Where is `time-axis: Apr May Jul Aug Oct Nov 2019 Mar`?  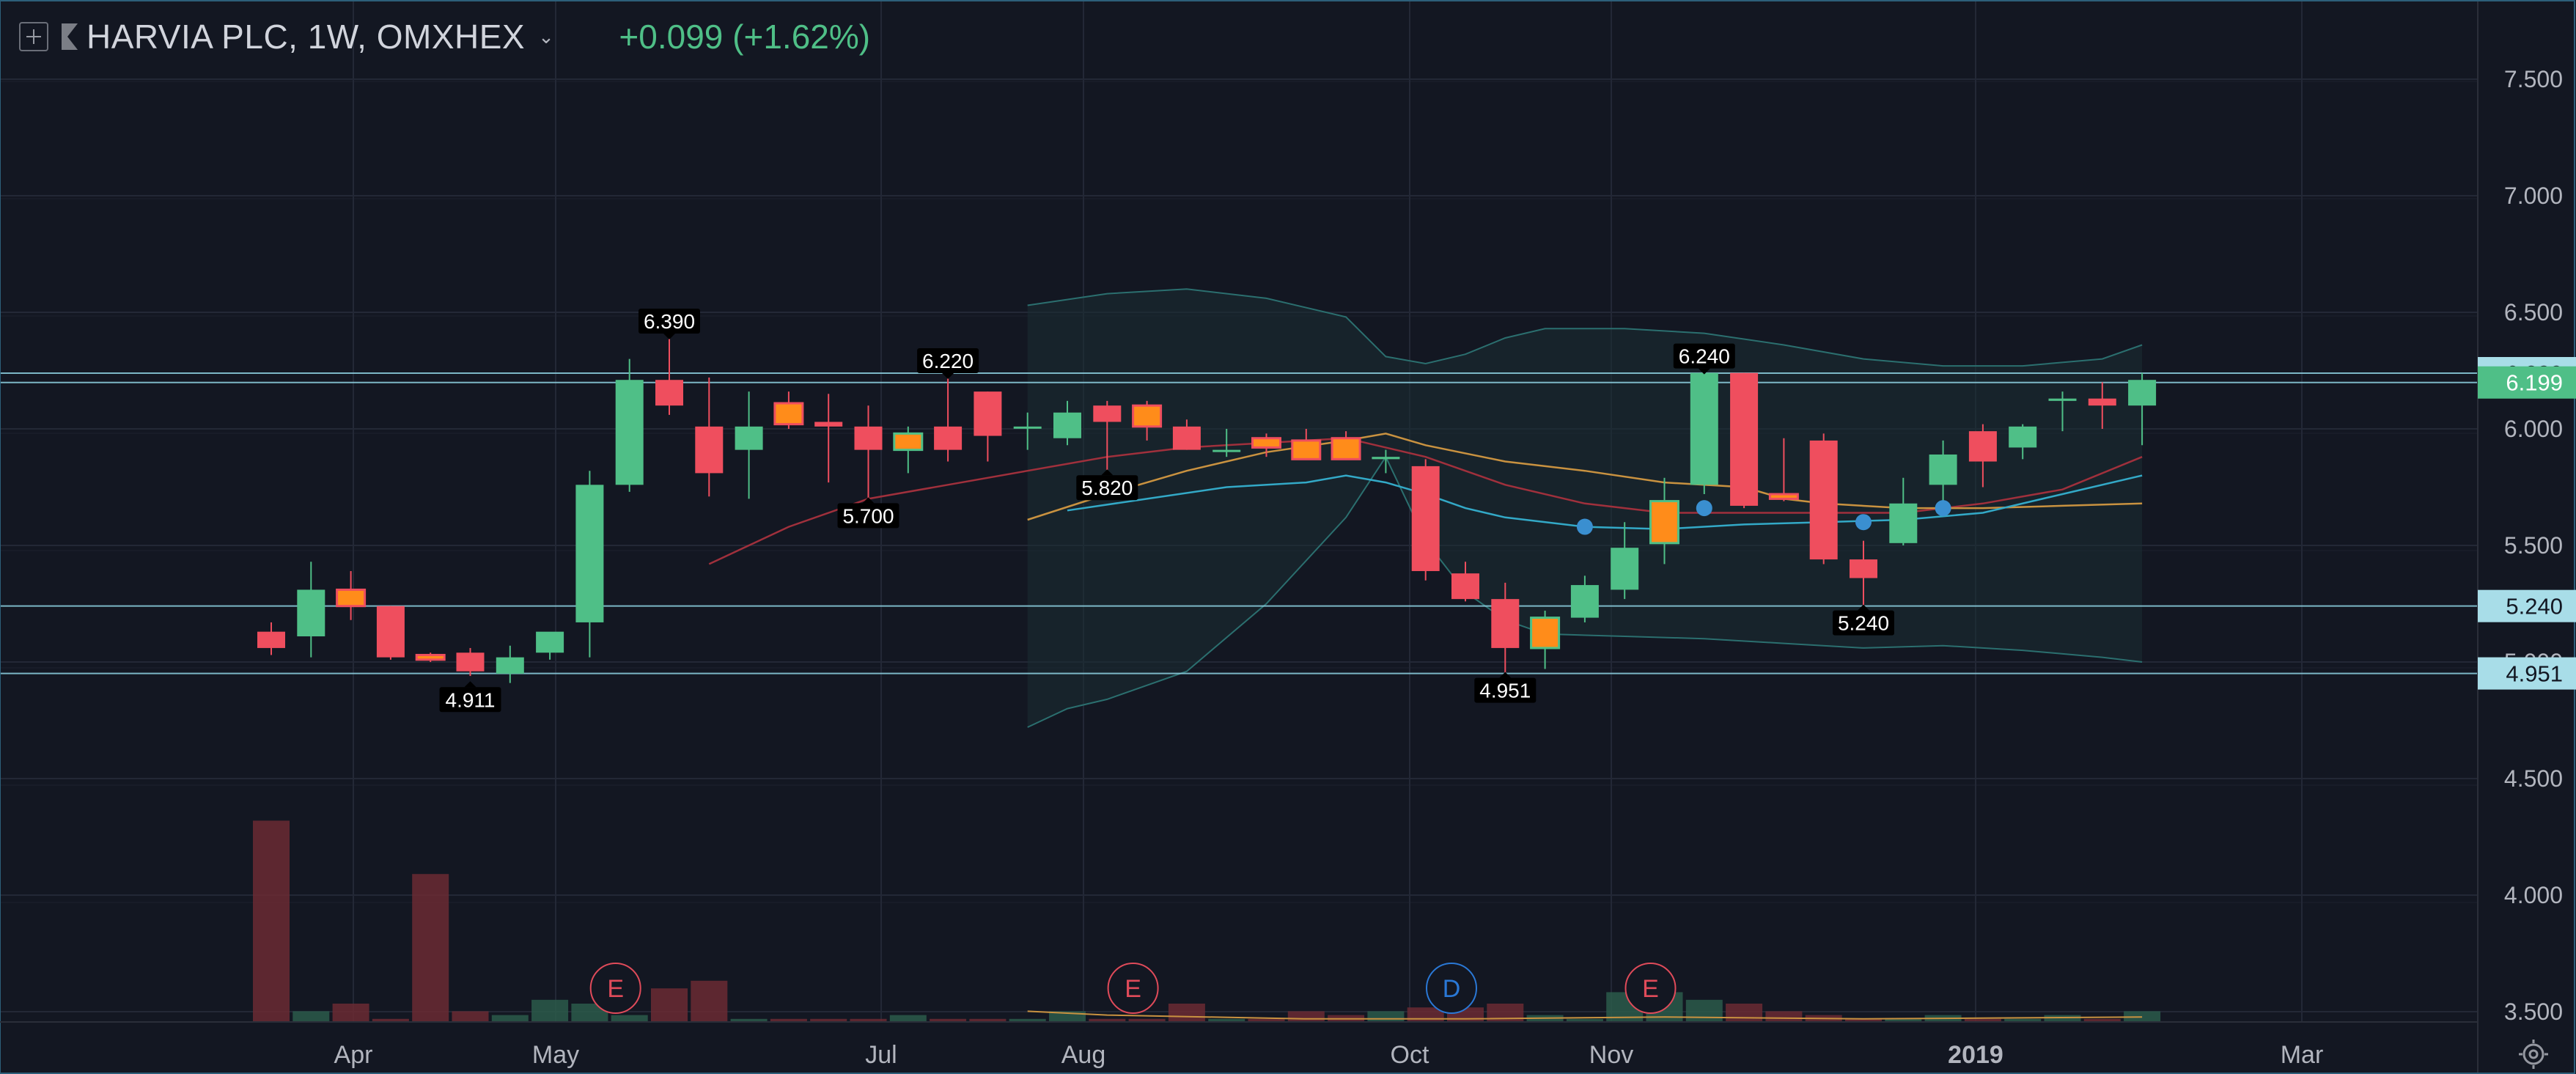 time-axis: Apr May Jul Aug Oct Nov 2019 Mar is located at coordinates (1239, 1045).